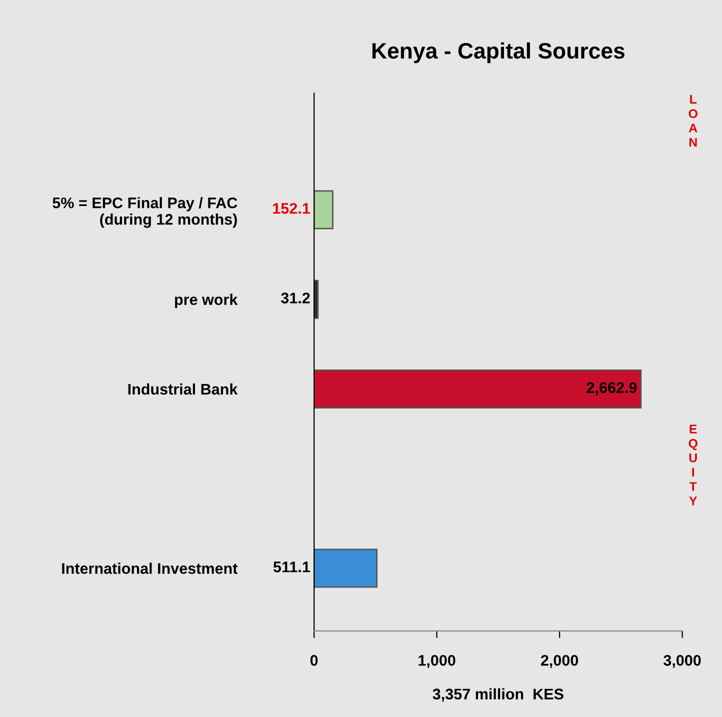 This screenshot has width=722, height=717. What do you see at coordinates (145, 212) in the screenshot?
I see `y-tick-label: 5% = EPC Final Pay / FAC (during 12 months)` at bounding box center [145, 212].